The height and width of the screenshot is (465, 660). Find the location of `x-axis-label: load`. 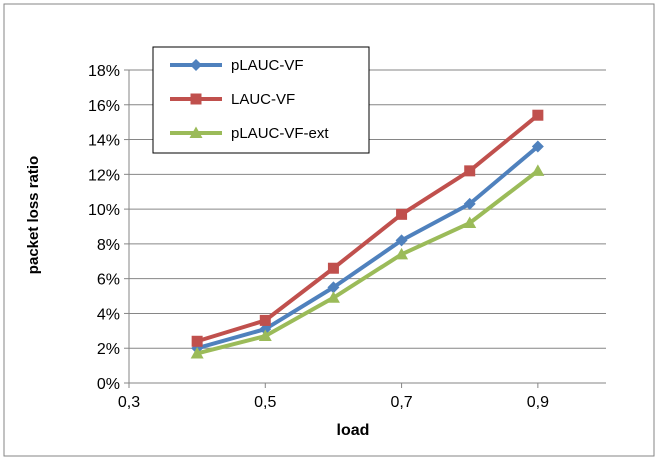

x-axis-label: load is located at coordinates (353, 430).